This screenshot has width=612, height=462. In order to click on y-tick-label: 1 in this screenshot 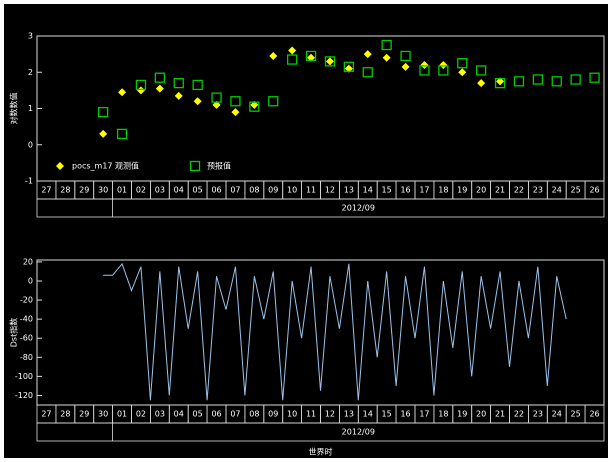, I will do `click(30, 108)`.